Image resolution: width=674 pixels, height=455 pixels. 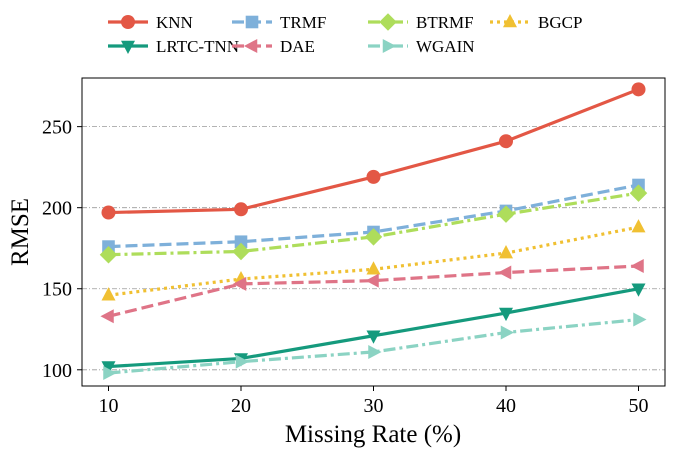 I want to click on x-tick-label: 50, so click(x=639, y=406).